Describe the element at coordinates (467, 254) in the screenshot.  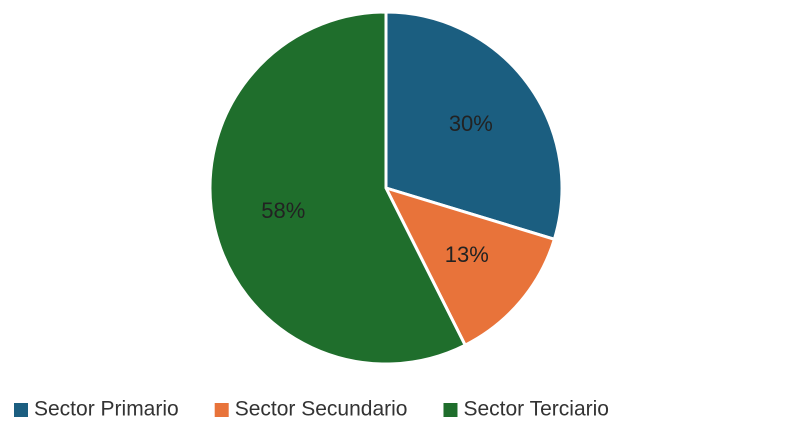
I see `slice-label: 13%` at that location.